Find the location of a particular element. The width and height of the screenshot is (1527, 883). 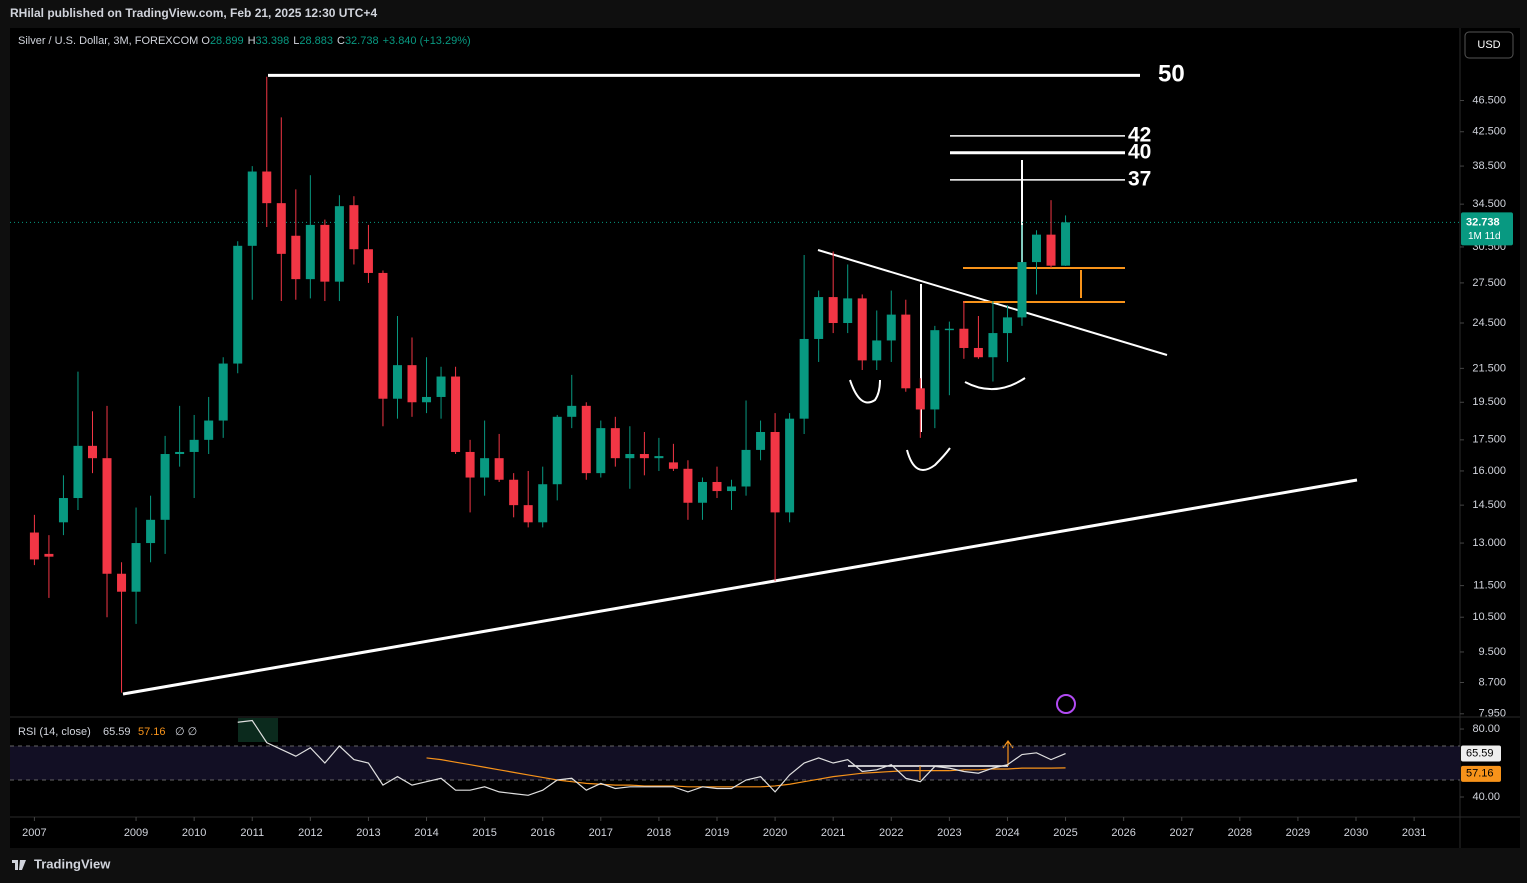

y-tick-label: 27.500 is located at coordinates (1489, 283).